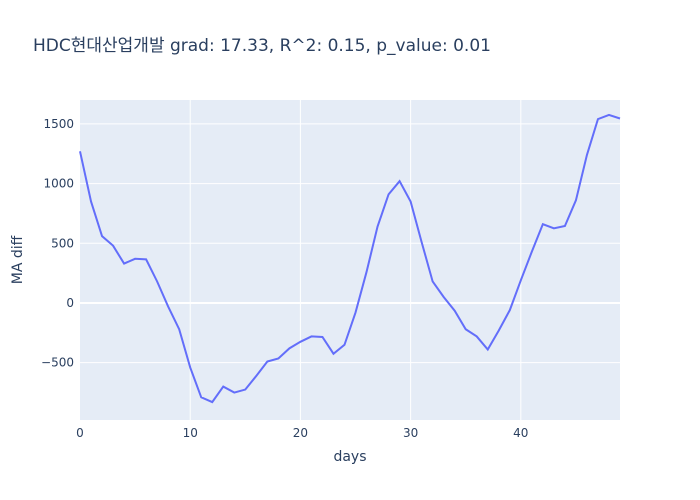 The width and height of the screenshot is (700, 500). I want to click on x-tick-label: 40, so click(520, 433).